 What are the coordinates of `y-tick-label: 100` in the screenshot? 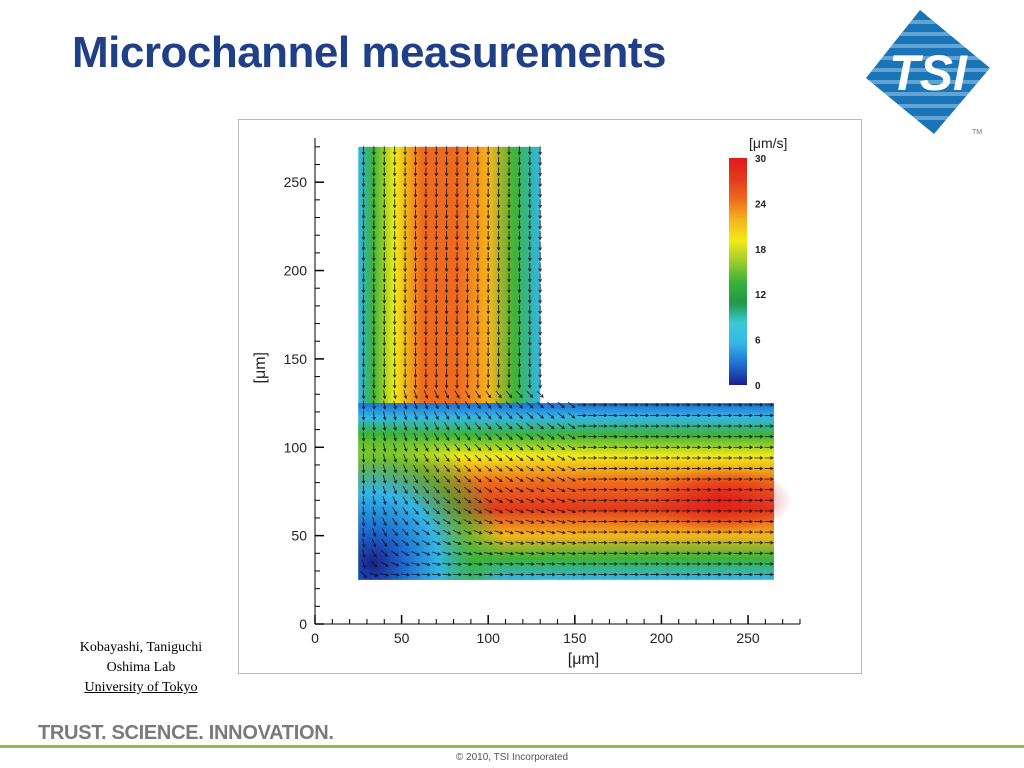 It's located at (296, 447).